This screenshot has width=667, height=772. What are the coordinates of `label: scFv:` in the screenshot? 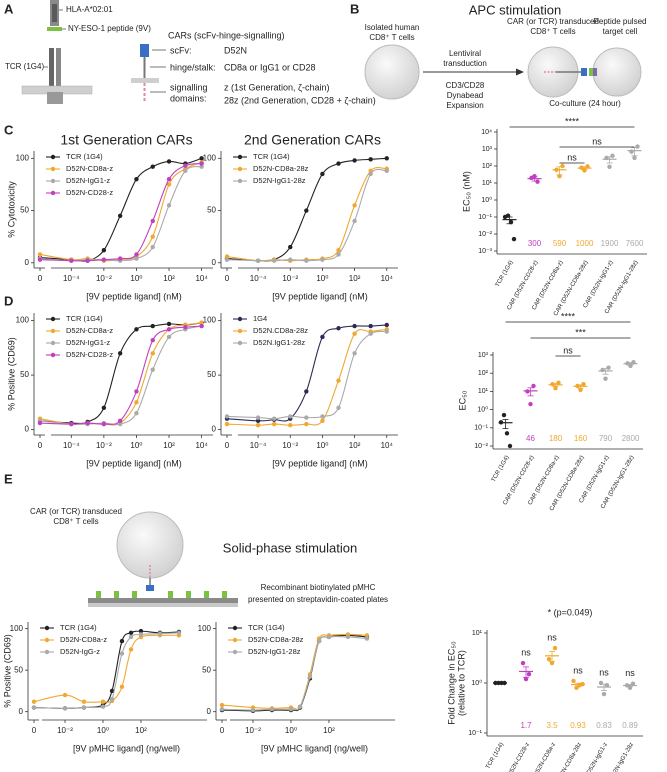 It's located at (181, 50).